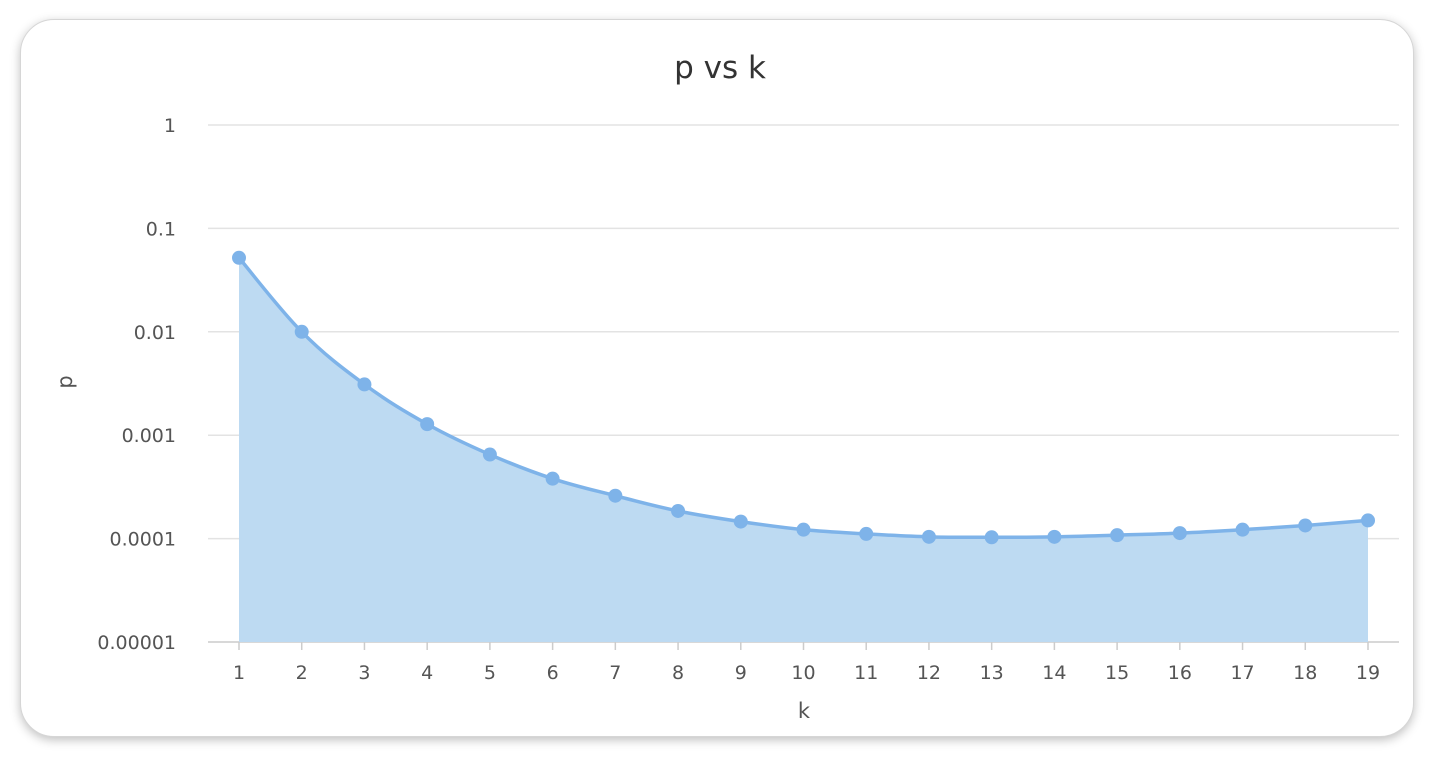 The image size is (1434, 758). I want to click on x-tick-label: 2, so click(302, 673).